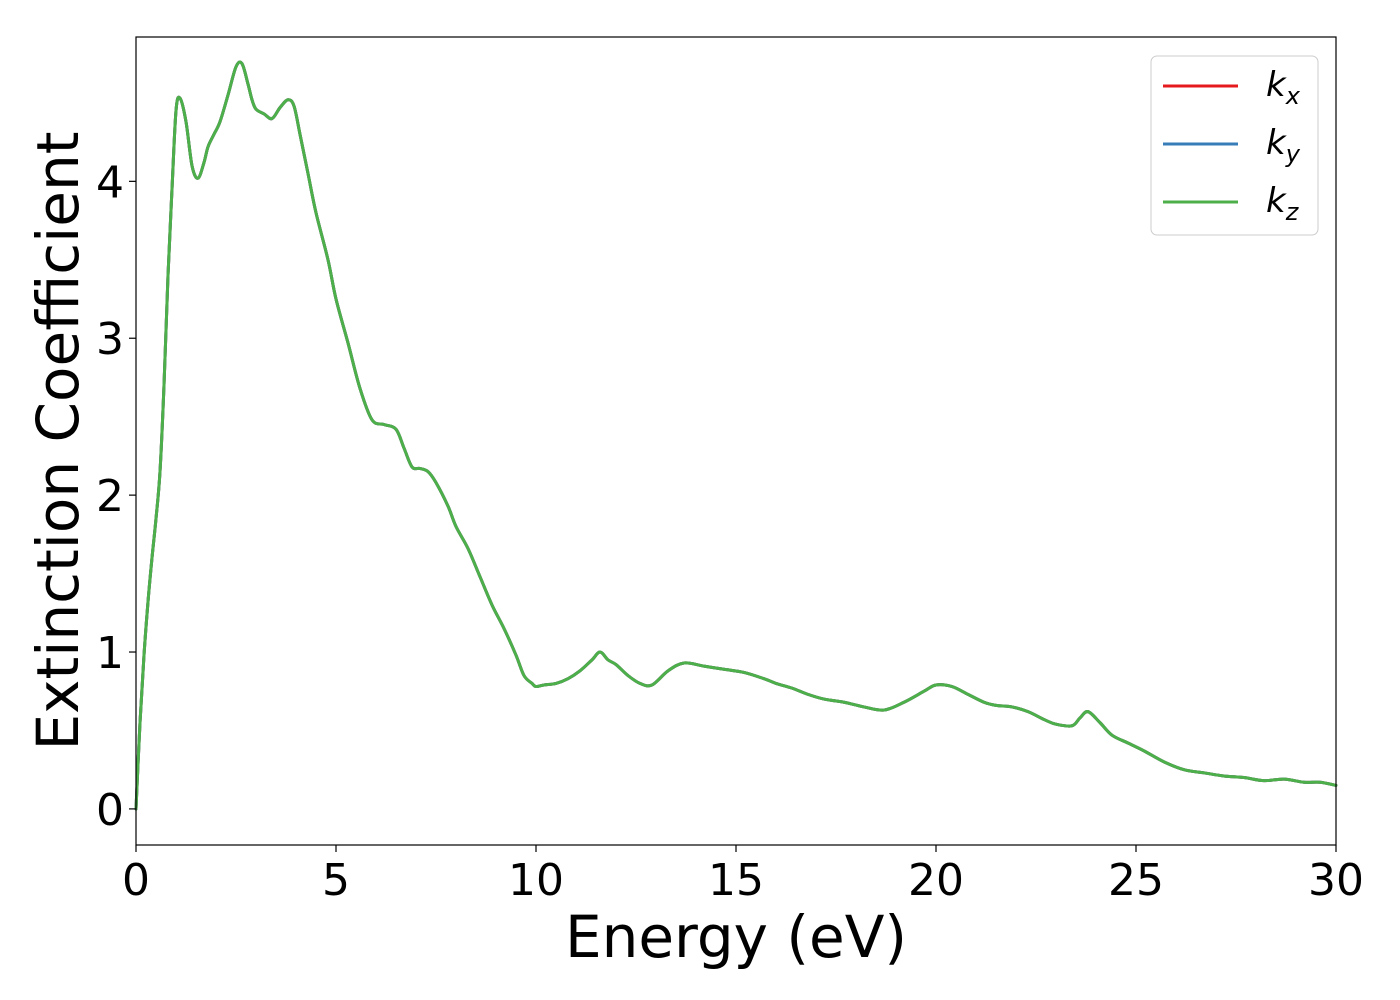 The width and height of the screenshot is (1400, 1000). What do you see at coordinates (536, 880) in the screenshot?
I see `x-tick-label: 10` at bounding box center [536, 880].